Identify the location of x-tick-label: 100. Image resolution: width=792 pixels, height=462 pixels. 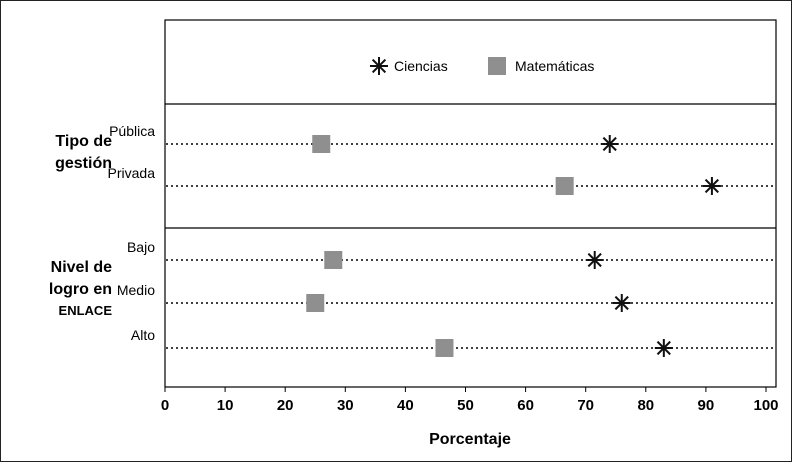
(765, 405).